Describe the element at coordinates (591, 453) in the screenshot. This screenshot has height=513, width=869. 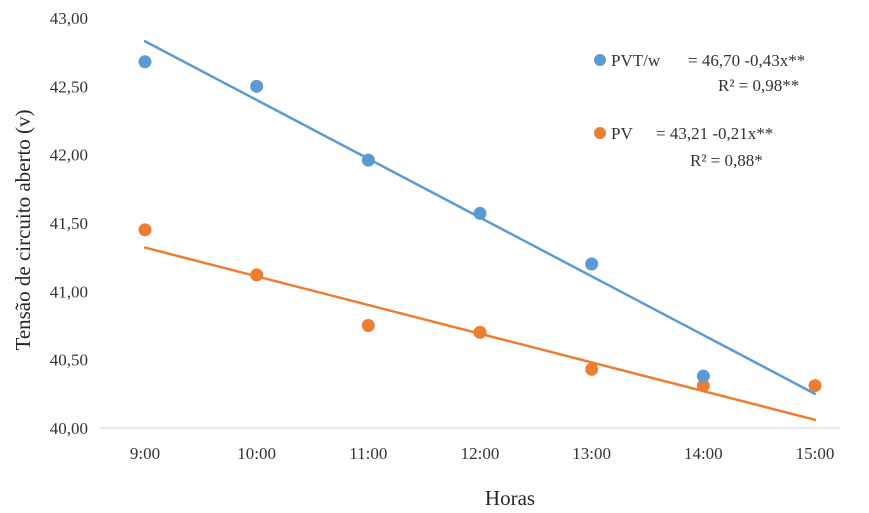
I see `x-tick-label: 13:00` at that location.